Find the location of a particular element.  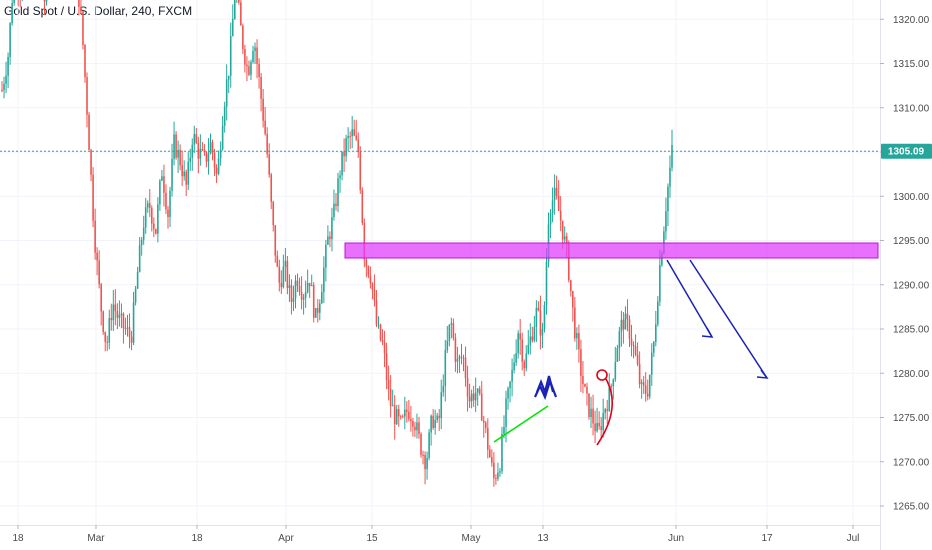

trend-line is located at coordinates (521, 424).